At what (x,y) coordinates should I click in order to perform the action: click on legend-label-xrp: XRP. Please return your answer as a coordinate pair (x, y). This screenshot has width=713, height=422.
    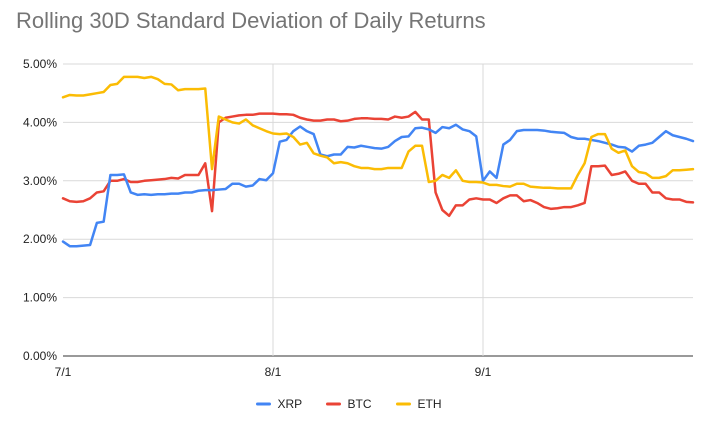
    Looking at the image, I should click on (290, 404).